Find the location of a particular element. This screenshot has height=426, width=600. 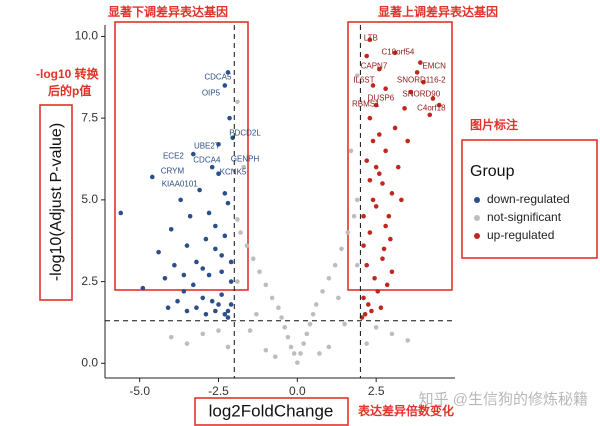

gene-label: CDCA4 is located at coordinates (207, 159).